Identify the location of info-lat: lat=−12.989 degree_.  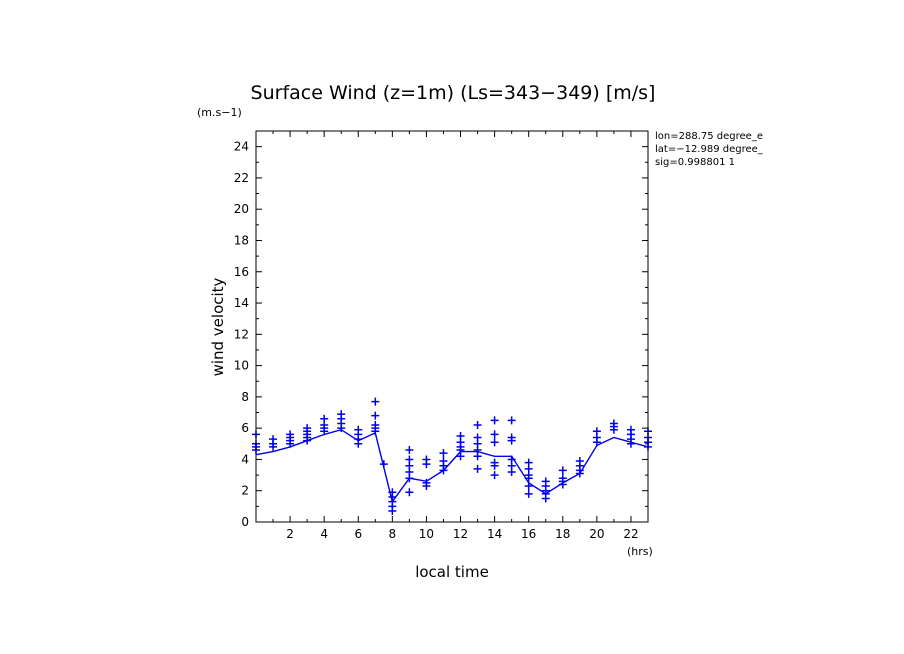
(709, 149).